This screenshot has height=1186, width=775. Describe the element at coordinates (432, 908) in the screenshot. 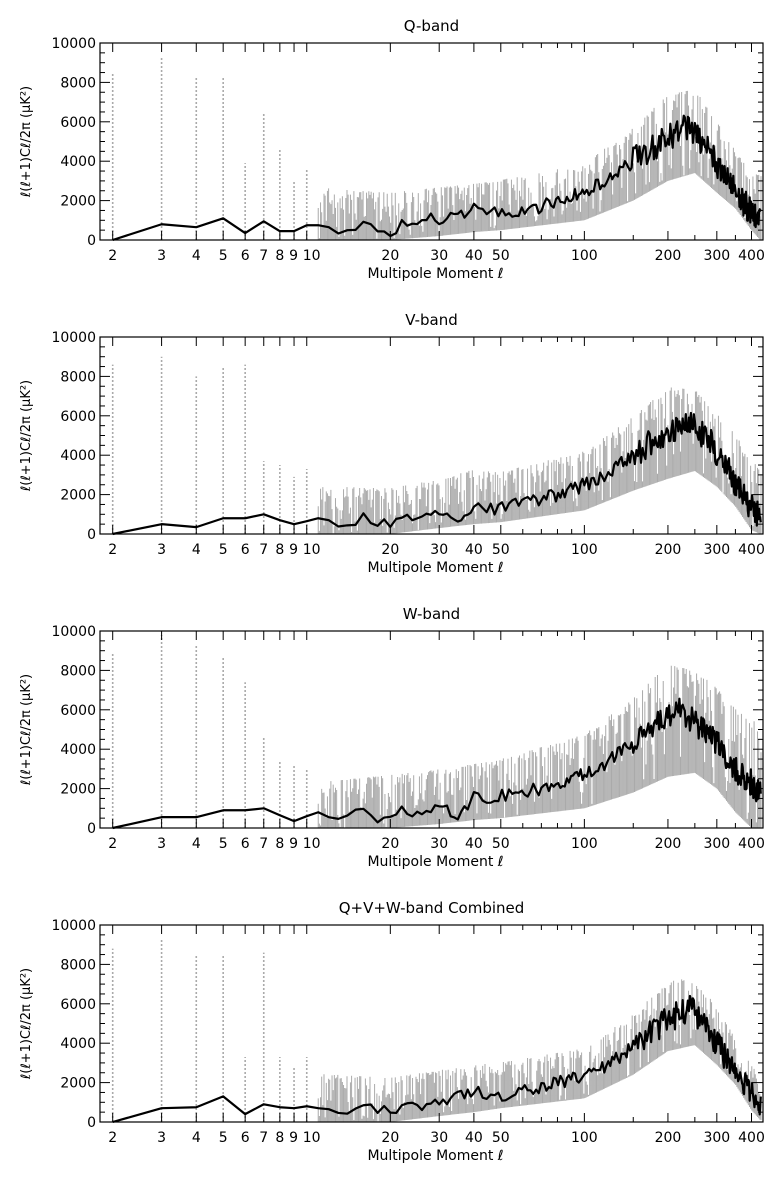

I see `chart-title: Q+V+W-band Combined` at that location.